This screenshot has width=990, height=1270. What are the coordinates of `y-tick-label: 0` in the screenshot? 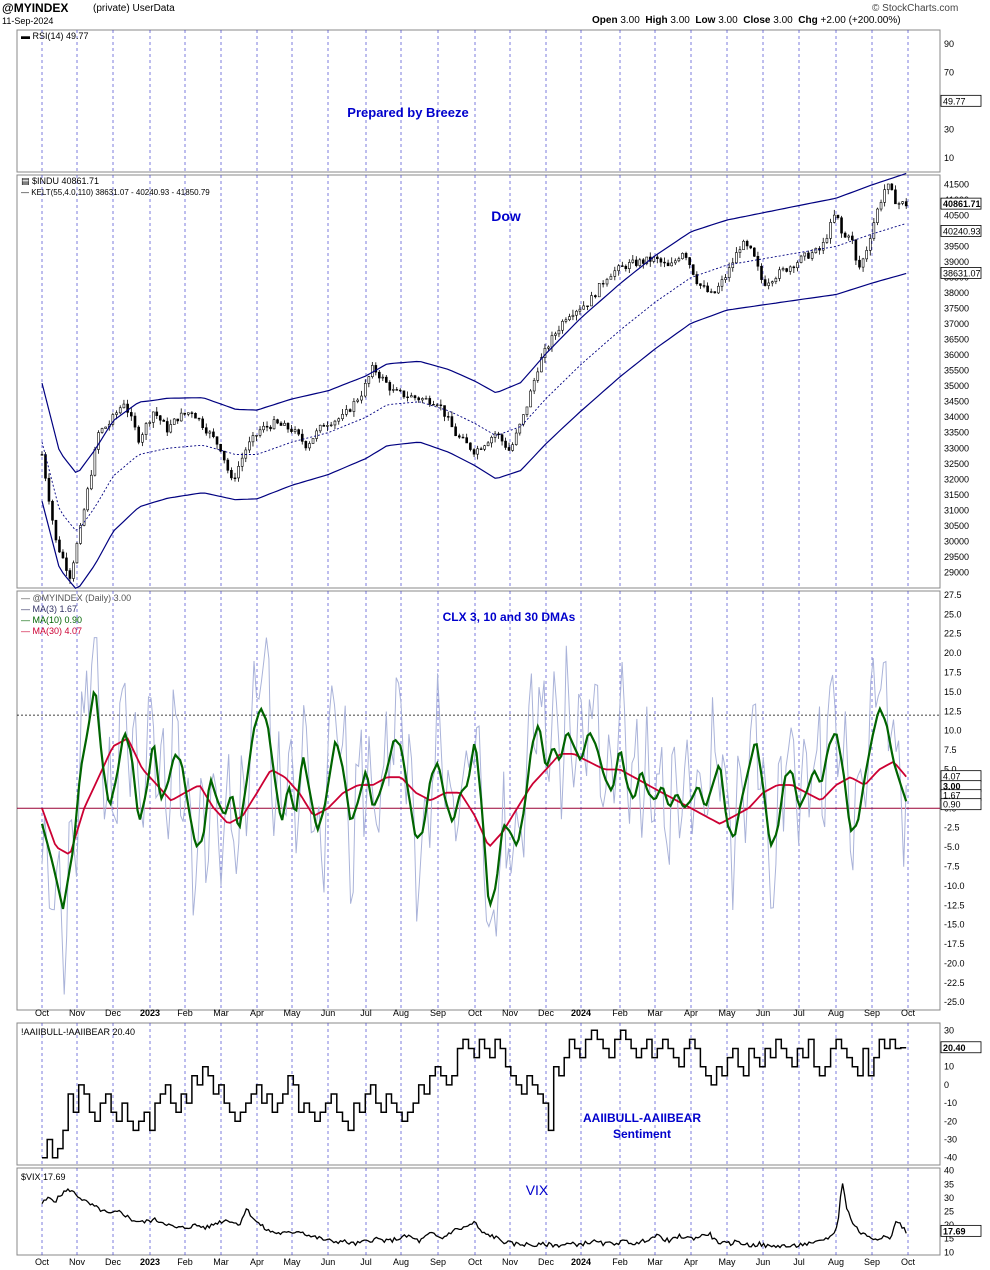 It's located at (946, 1085).